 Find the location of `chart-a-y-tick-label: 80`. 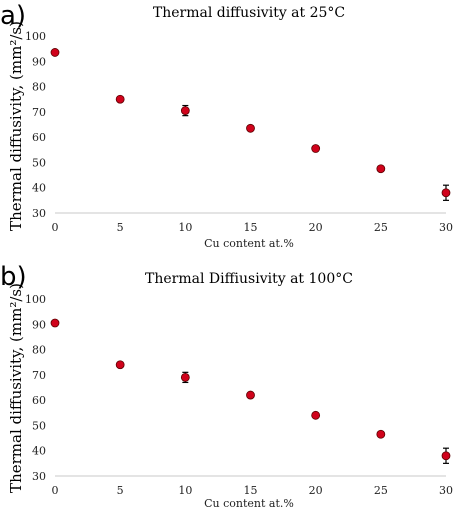

chart-a-y-tick-label: 80 is located at coordinates (39, 87).